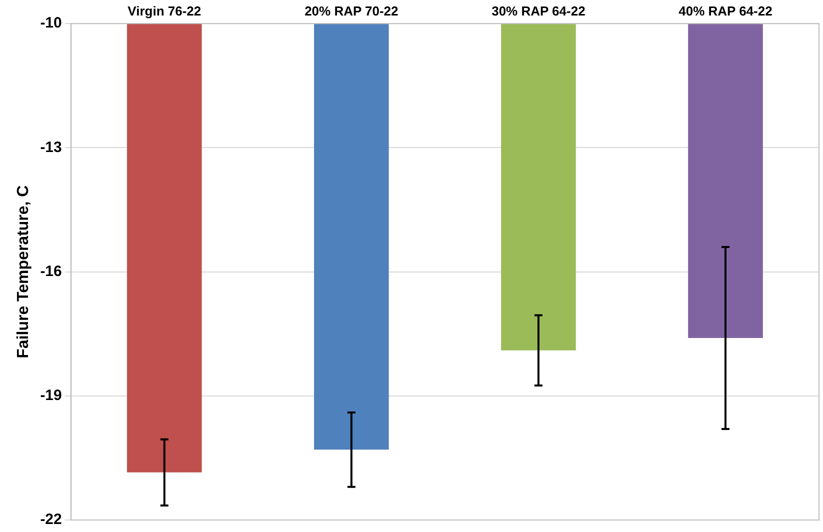  Describe the element at coordinates (23, 271) in the screenshot. I see `y-axis-title: Failure Temperature, C` at that location.